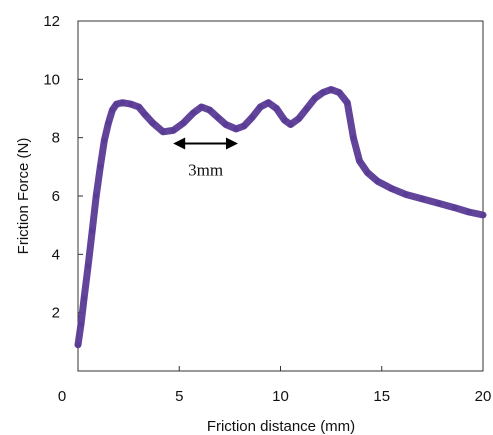 This screenshot has height=435, width=493. I want to click on arrow-right-head, so click(231, 143).